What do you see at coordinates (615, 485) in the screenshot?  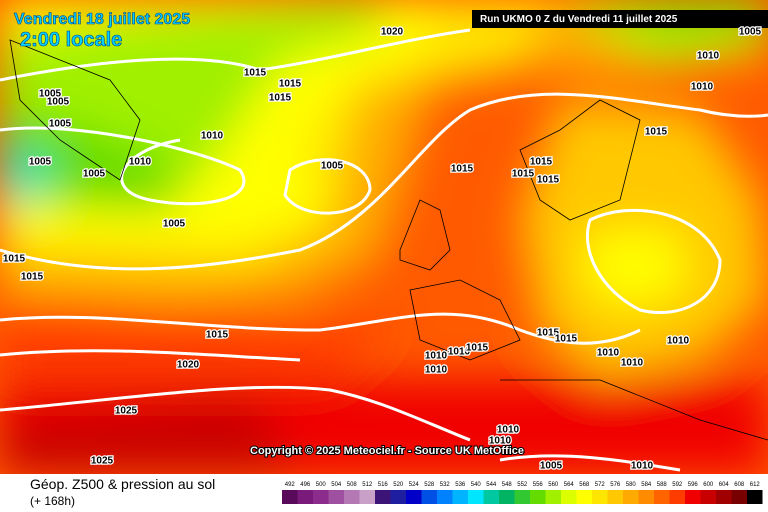 I see `scale-label: 576` at bounding box center [615, 485].